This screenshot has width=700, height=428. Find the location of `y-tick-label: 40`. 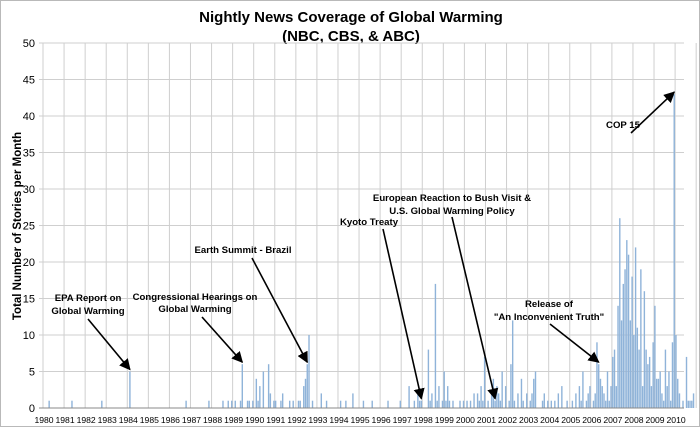

y-tick-label: 40 is located at coordinates (29, 117).